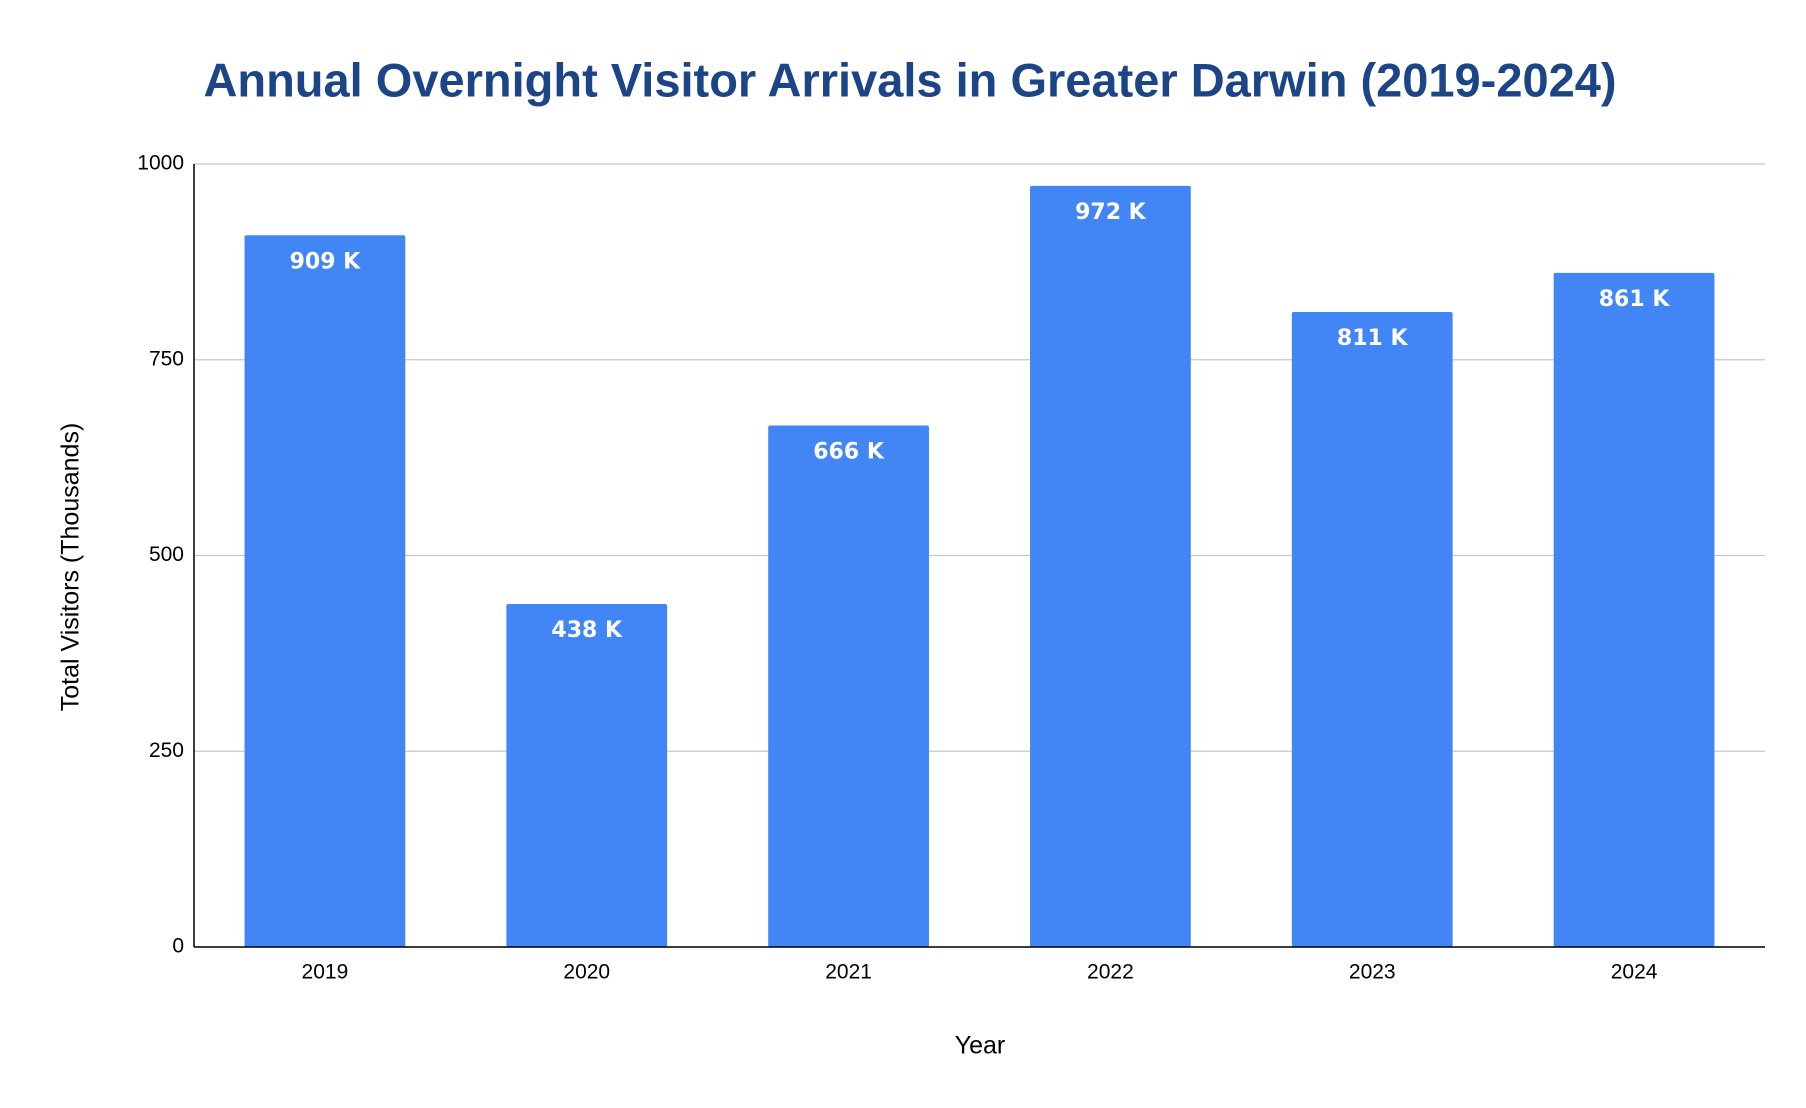 The width and height of the screenshot is (1806, 1108). What do you see at coordinates (848, 972) in the screenshot?
I see `x-tick-label: 2021` at bounding box center [848, 972].